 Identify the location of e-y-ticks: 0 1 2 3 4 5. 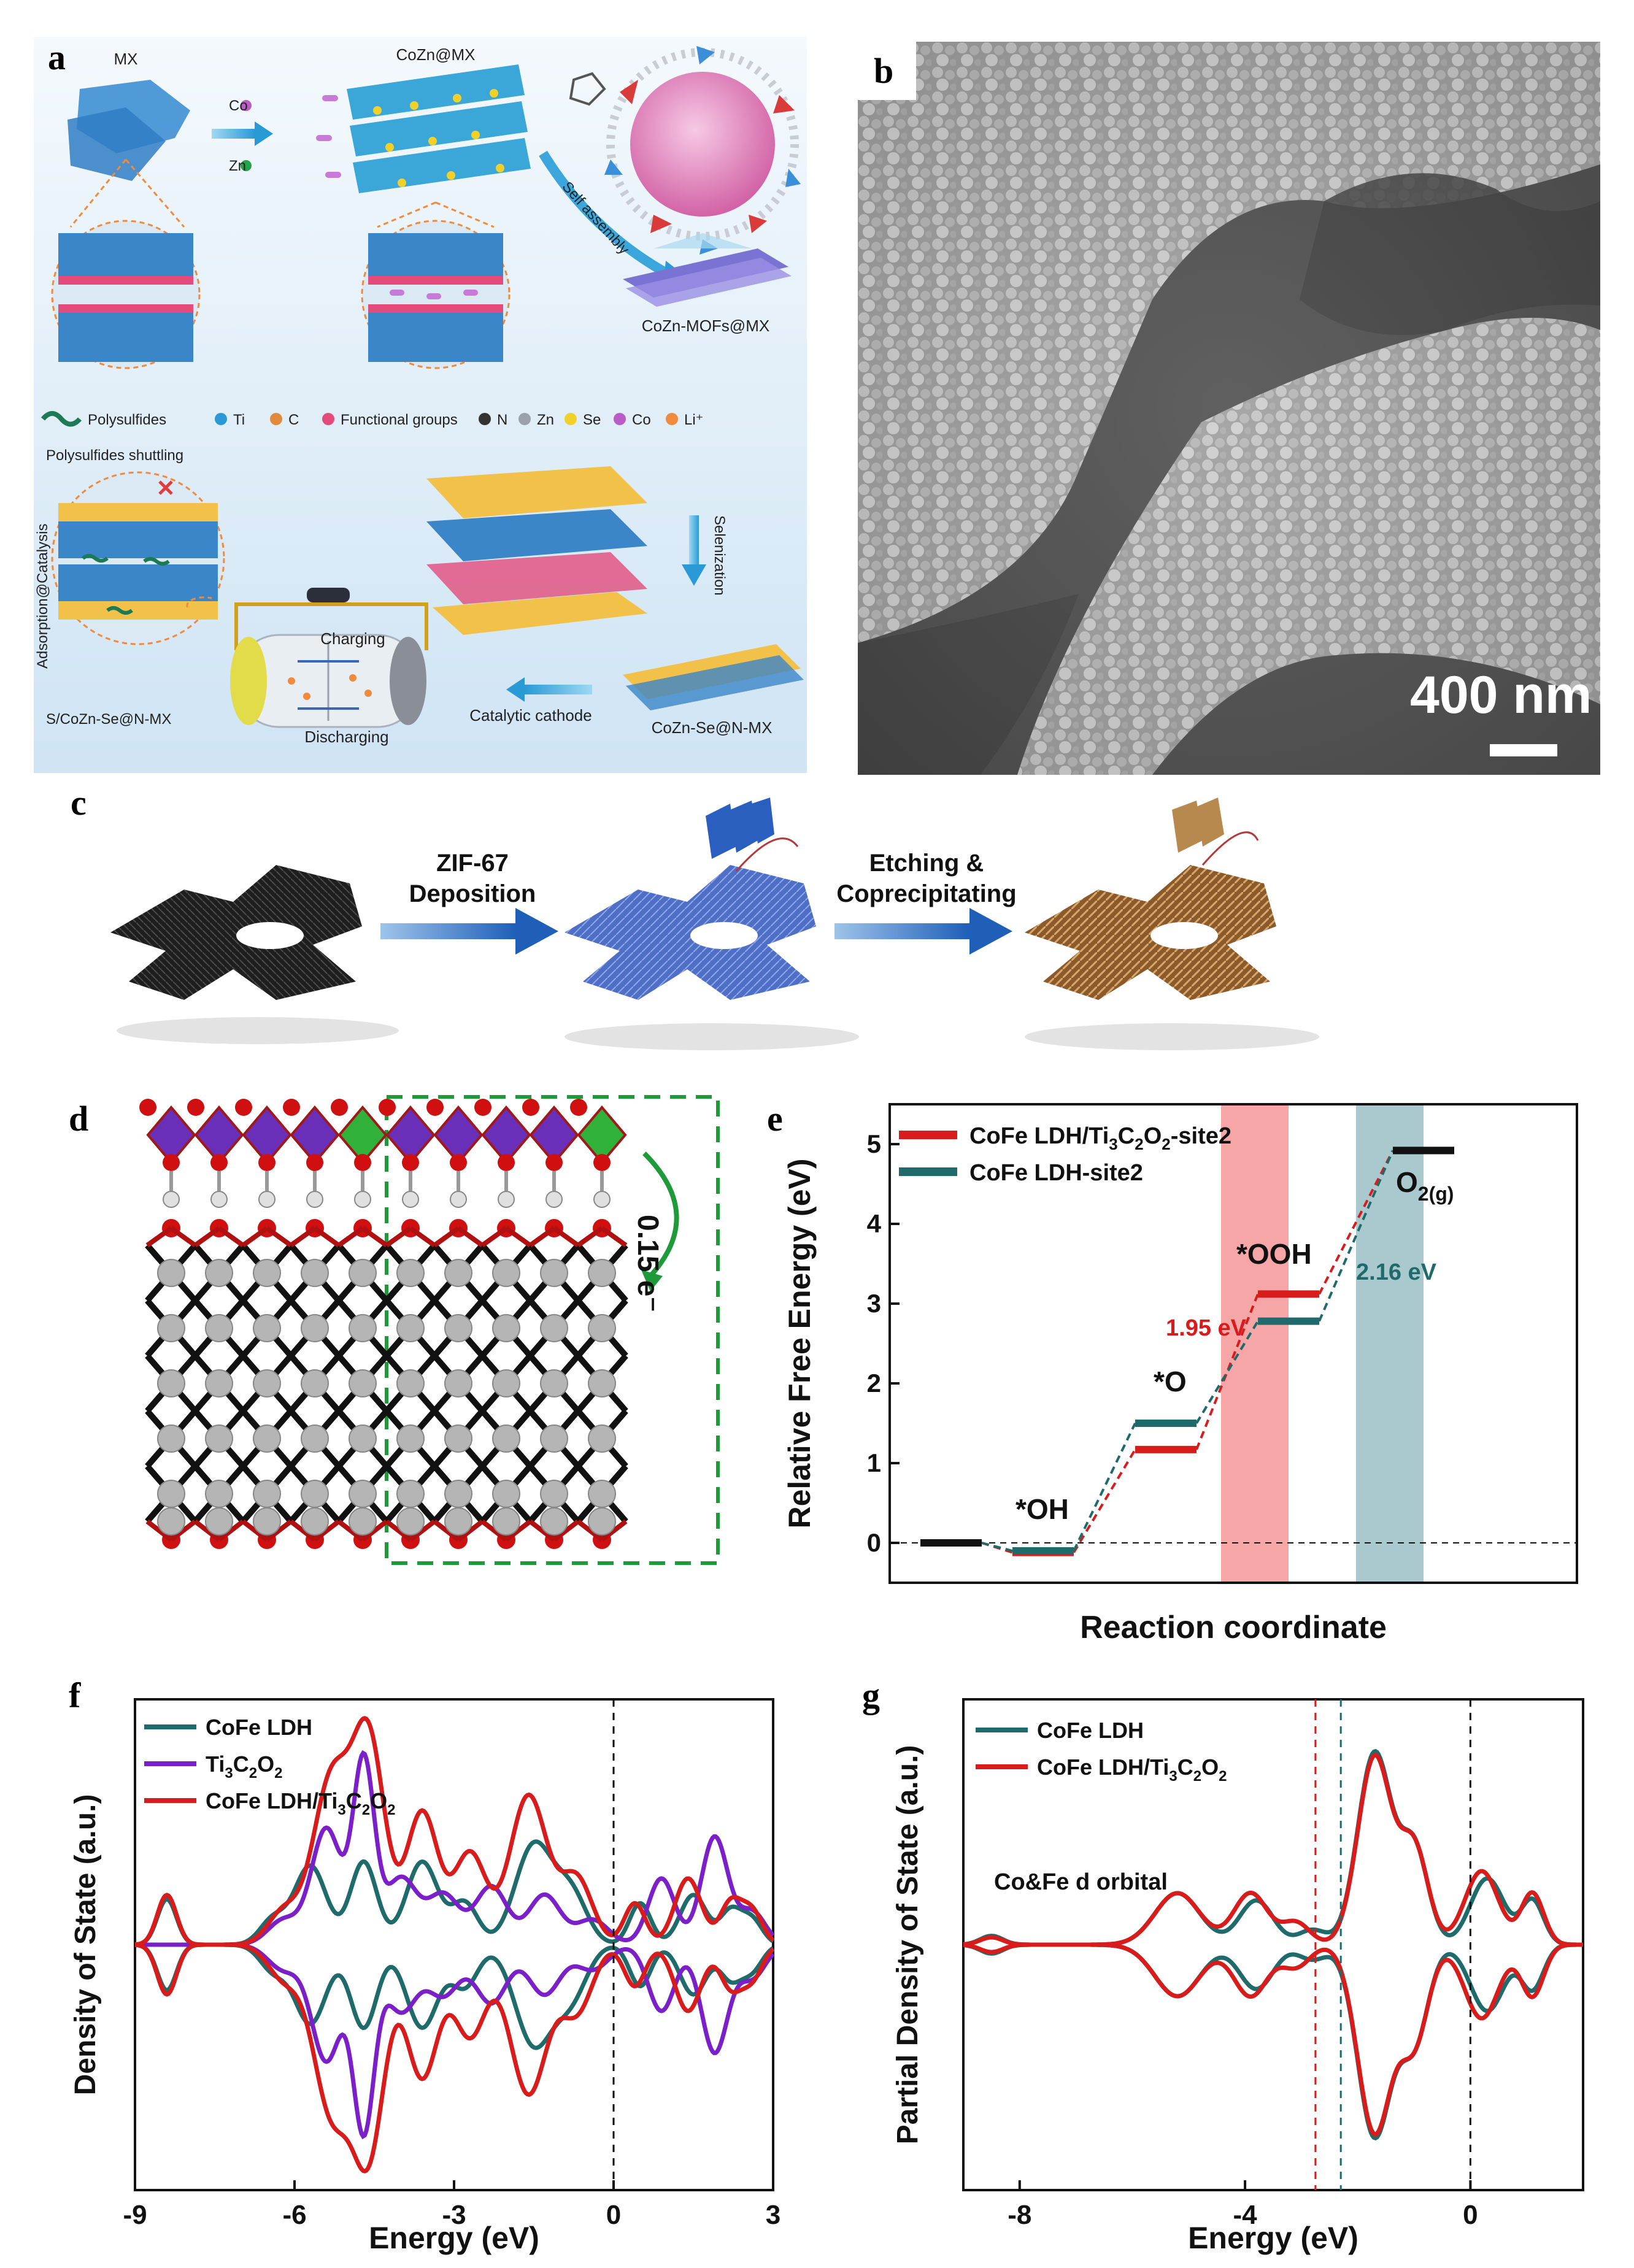
(1222, 1343).